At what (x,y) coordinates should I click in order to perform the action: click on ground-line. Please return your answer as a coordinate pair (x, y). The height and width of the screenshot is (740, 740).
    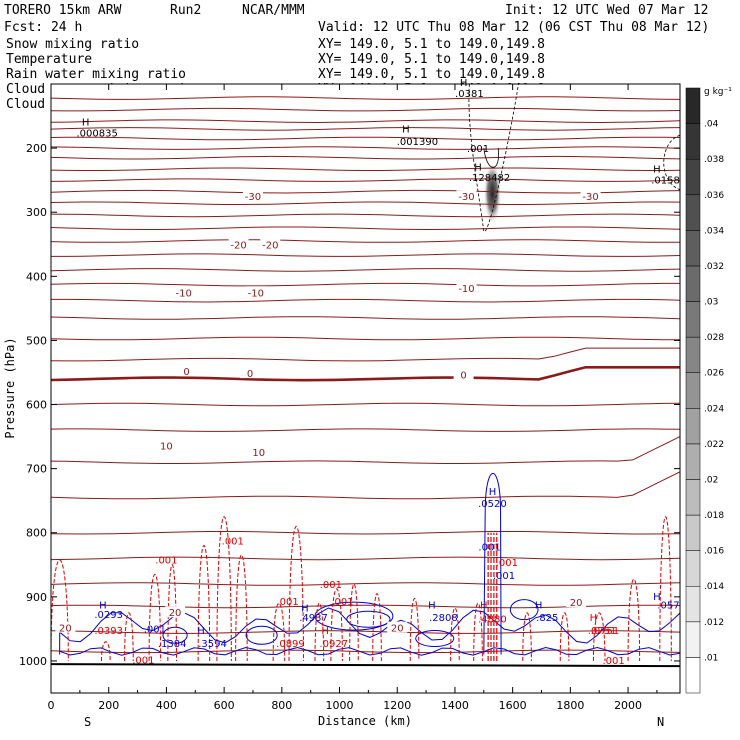
    Looking at the image, I should click on (365, 665).